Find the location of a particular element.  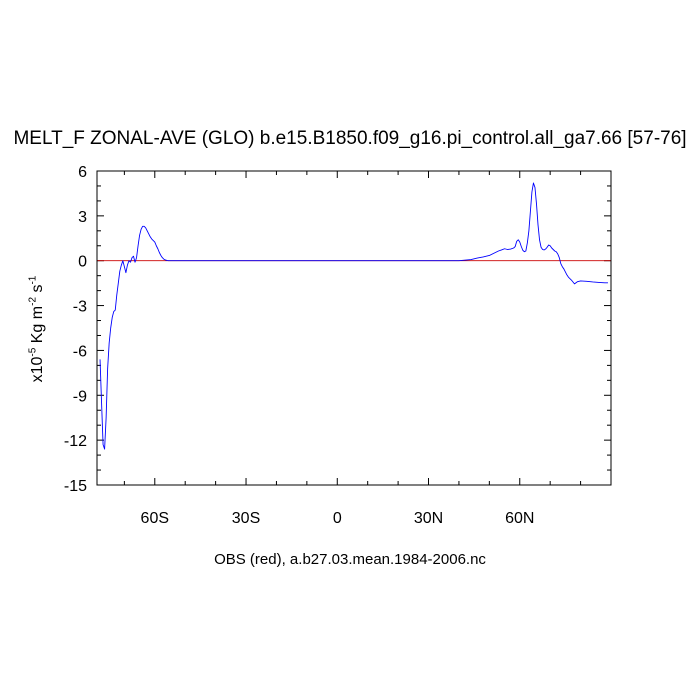

x-tick-label: 60S is located at coordinates (155, 518).